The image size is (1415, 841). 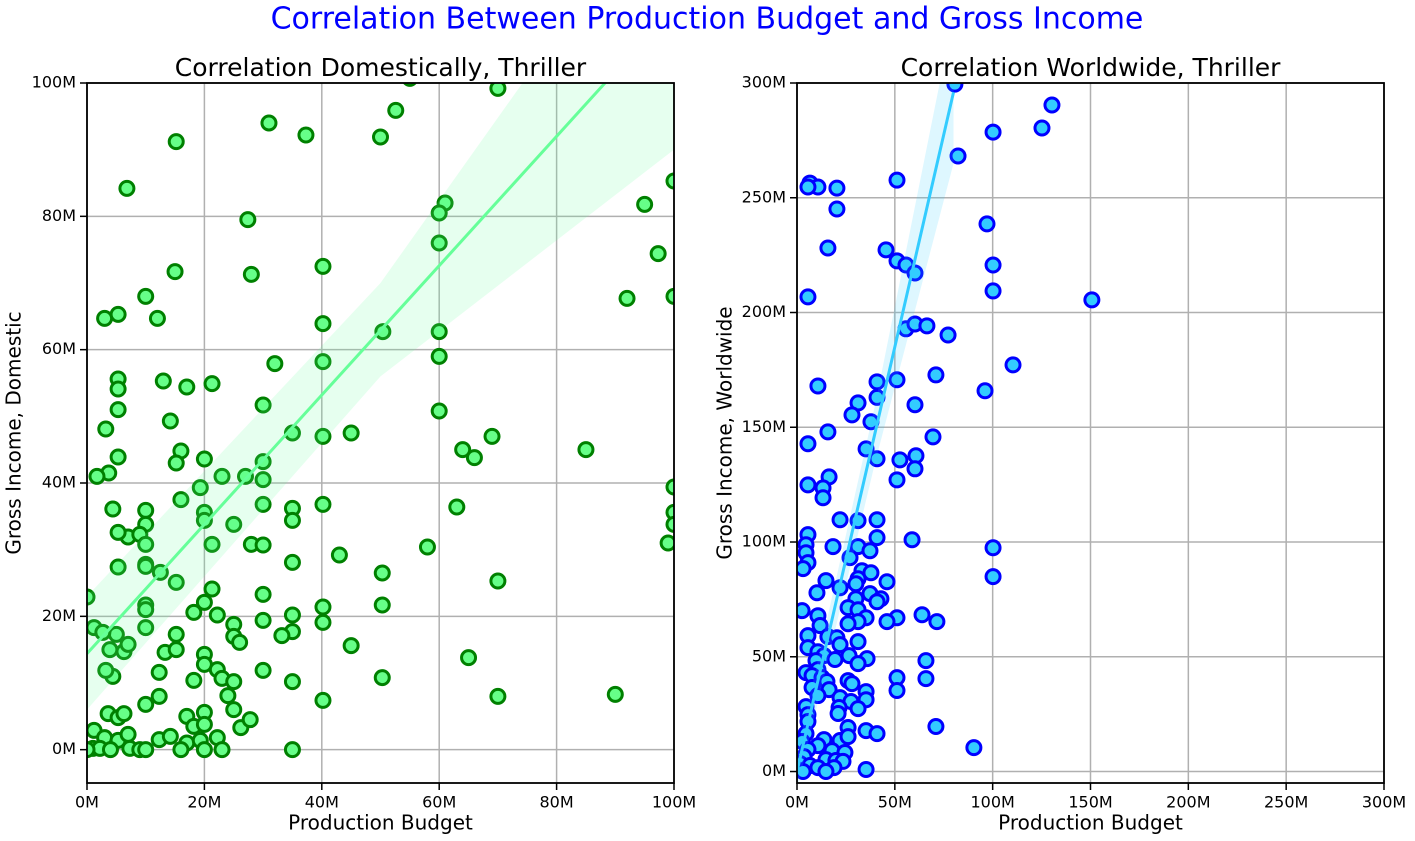 I want to click on y-tick-label: 40M, so click(x=59, y=482).